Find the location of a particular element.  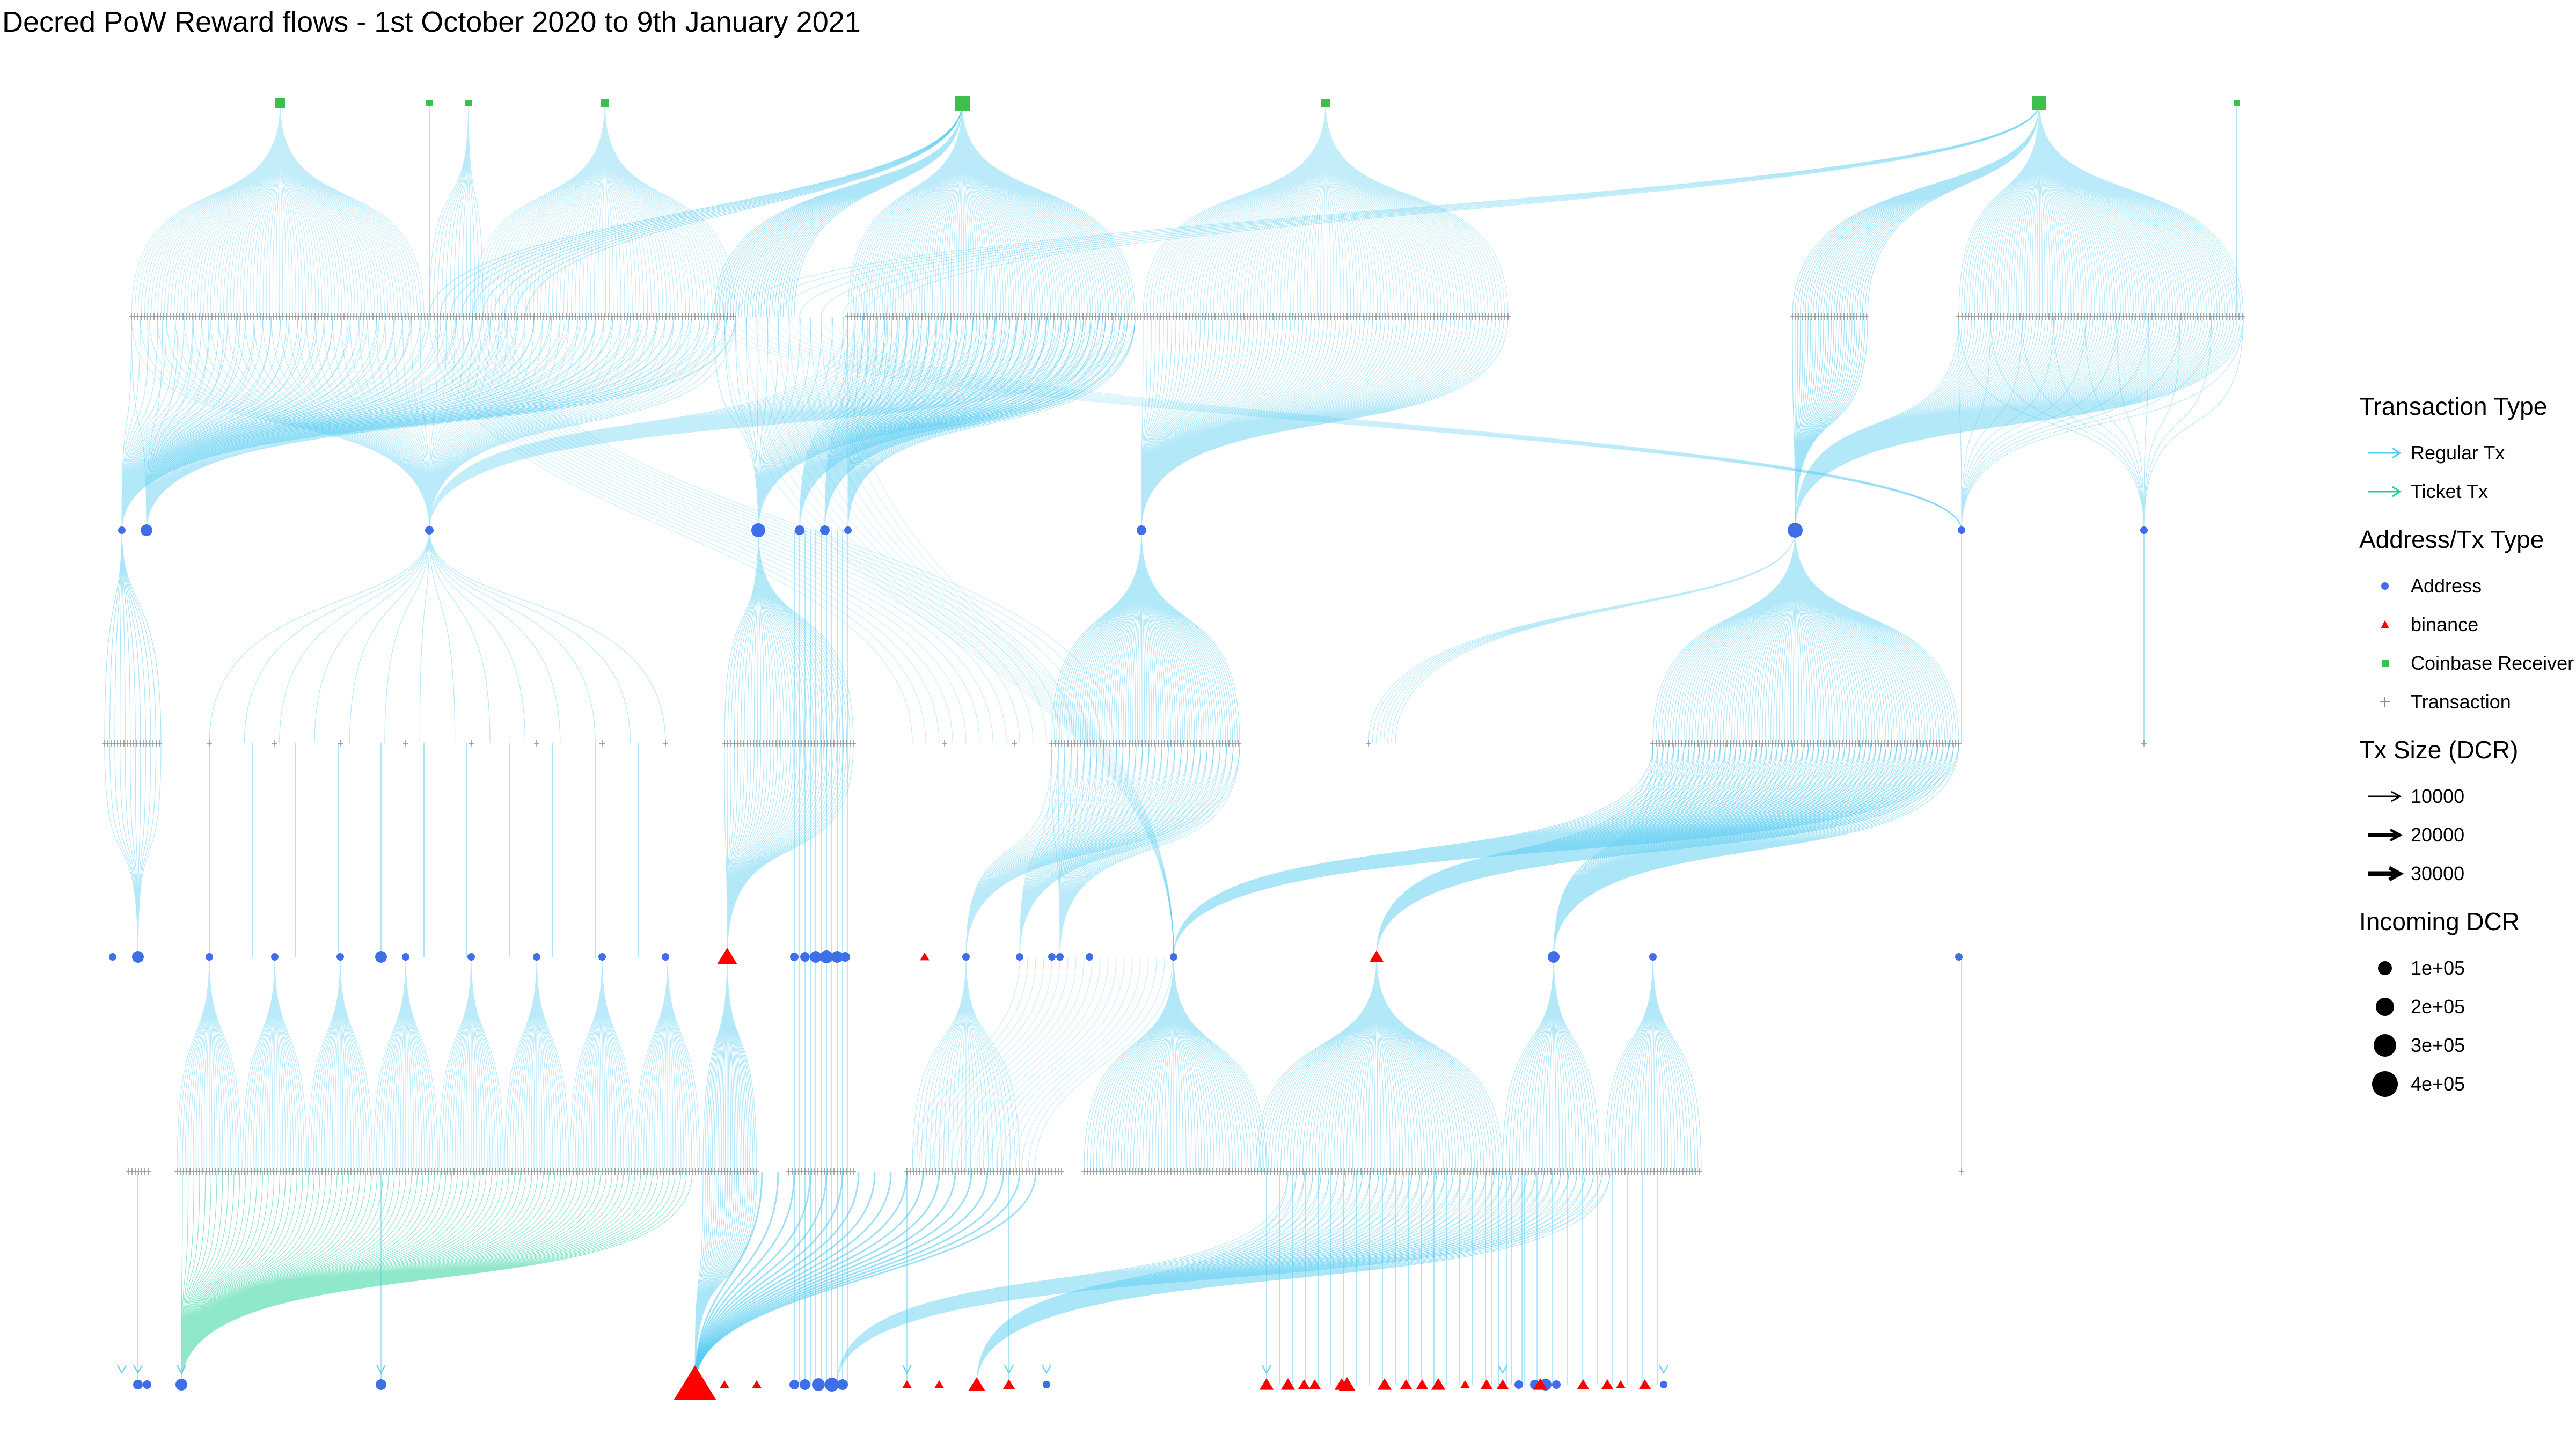

legend-item-address: Address is located at coordinates (2467, 586).